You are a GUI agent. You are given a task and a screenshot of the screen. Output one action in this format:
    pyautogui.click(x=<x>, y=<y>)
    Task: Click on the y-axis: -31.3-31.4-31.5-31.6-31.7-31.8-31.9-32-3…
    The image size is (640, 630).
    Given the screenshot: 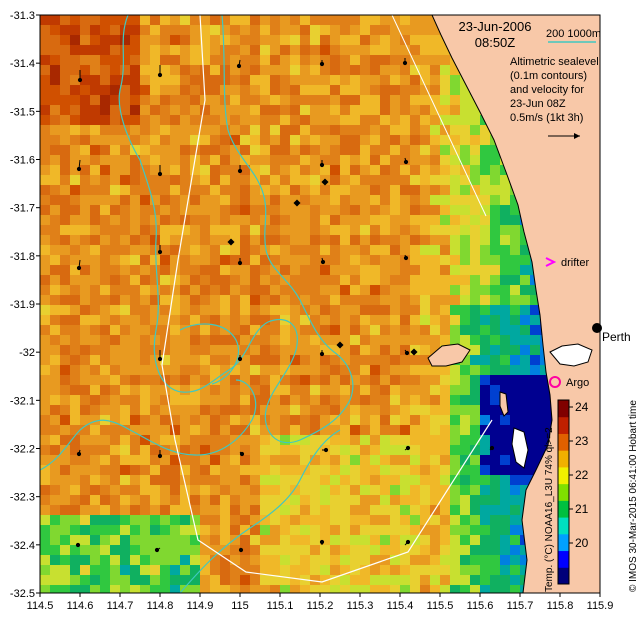 What is the action you would take?
    pyautogui.click(x=25, y=305)
    